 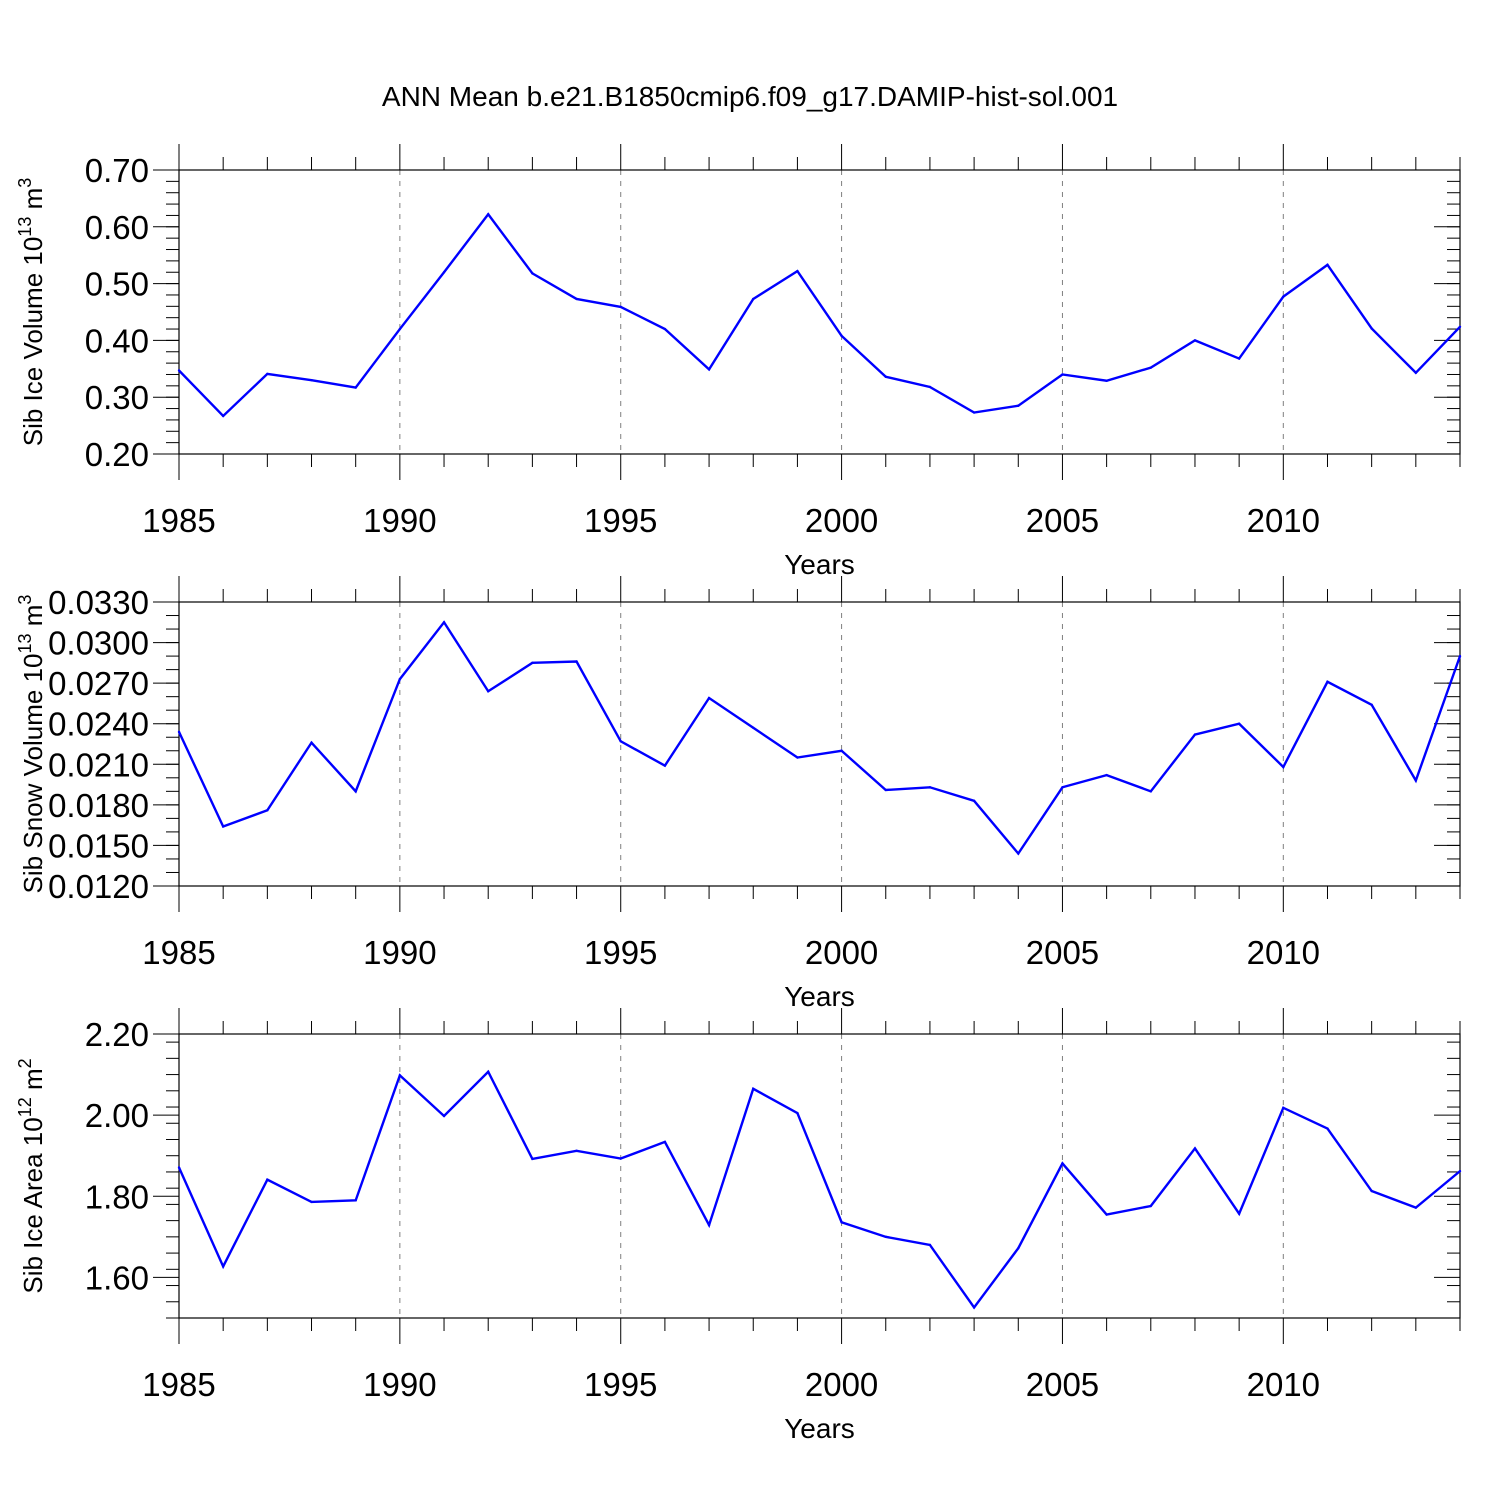 What do you see at coordinates (98, 805) in the screenshot?
I see `y-tick-label: 0.0180` at bounding box center [98, 805].